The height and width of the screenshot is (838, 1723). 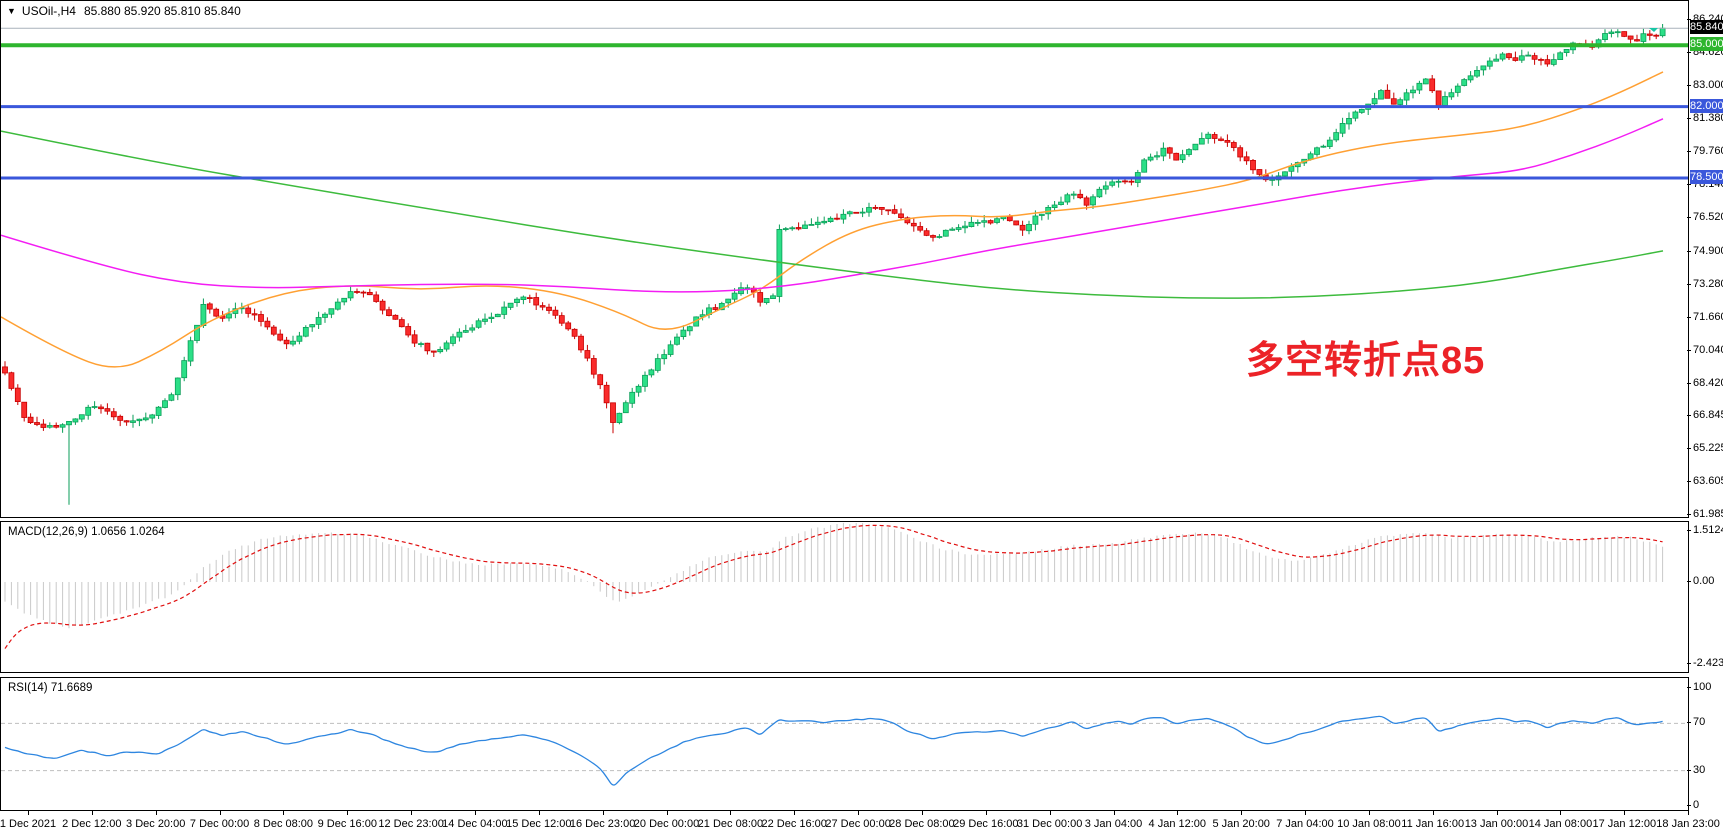 What do you see at coordinates (1708, 85) in the screenshot?
I see `price-tick-label: 83.000` at bounding box center [1708, 85].